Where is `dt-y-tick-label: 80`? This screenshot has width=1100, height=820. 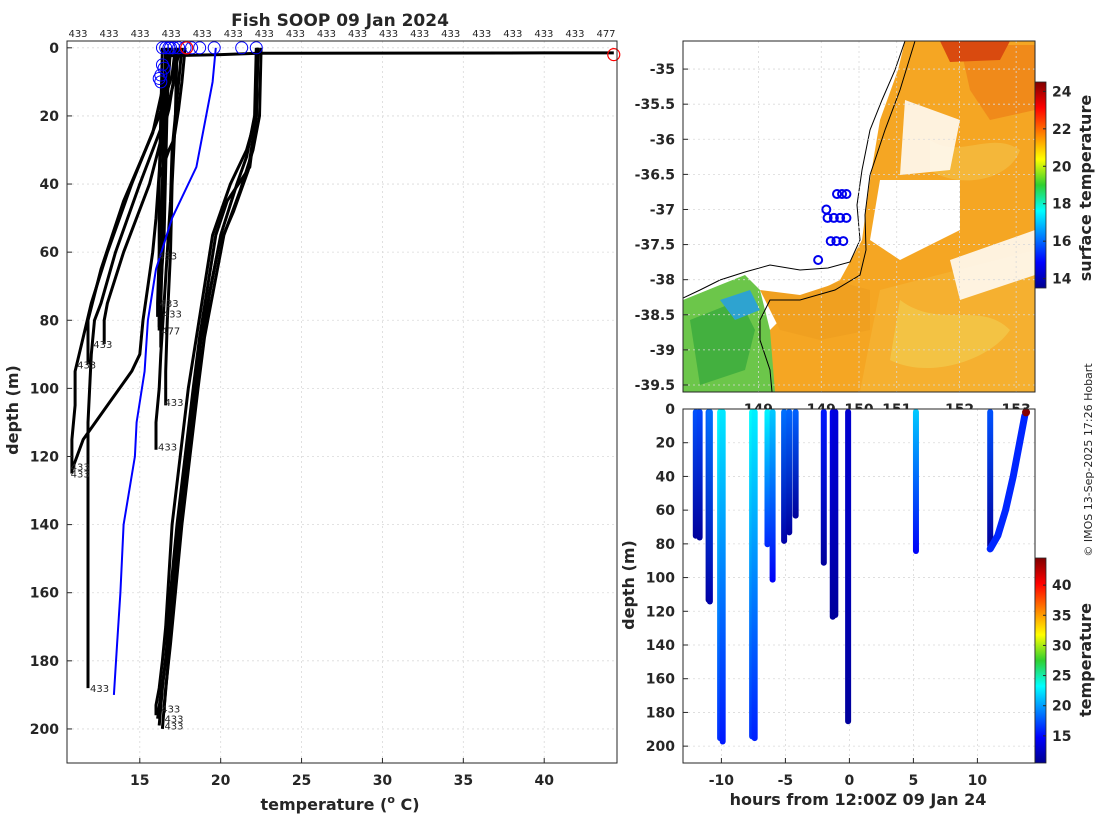 dt-y-tick-label: 80 is located at coordinates (666, 545).